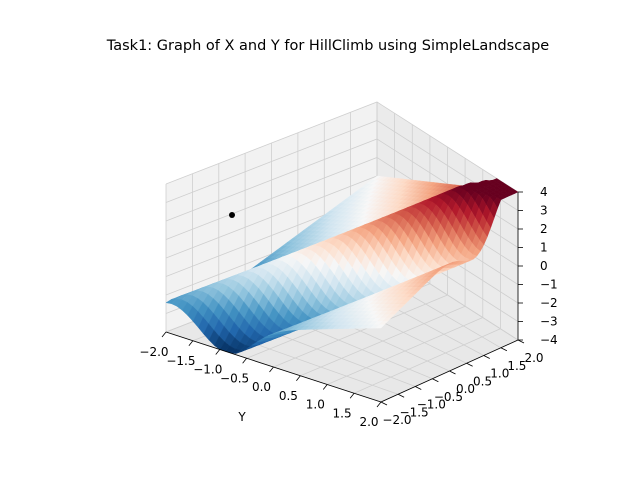  I want to click on surface-patch, so click(380, 326).